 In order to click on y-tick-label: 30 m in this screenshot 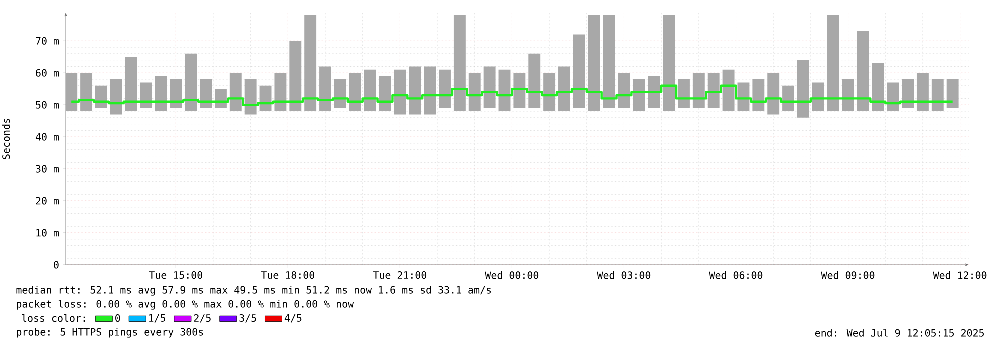, I will do `click(48, 169)`.